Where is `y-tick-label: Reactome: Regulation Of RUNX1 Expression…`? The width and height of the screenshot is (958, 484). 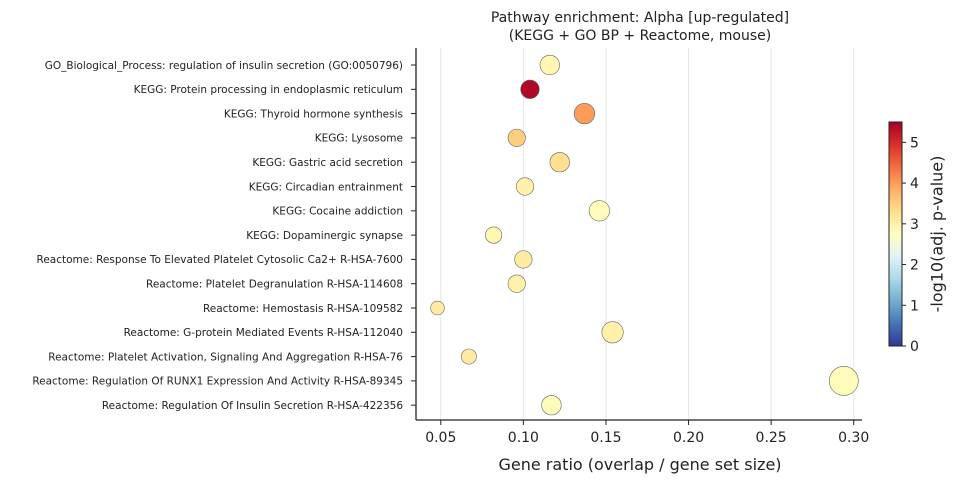
y-tick-label: Reactome: Regulation Of RUNX1 Expression… is located at coordinates (217, 382).